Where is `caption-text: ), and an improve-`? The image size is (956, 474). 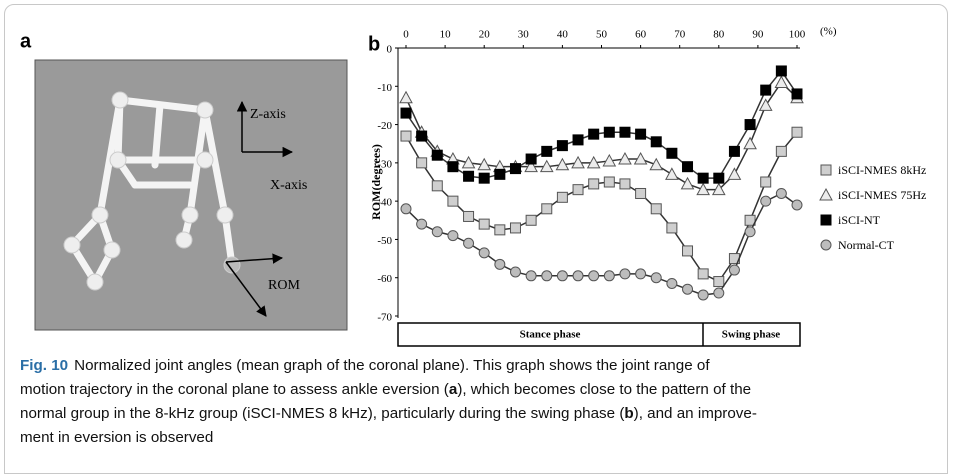
caption-text: ), and an improve- is located at coordinates (695, 413).